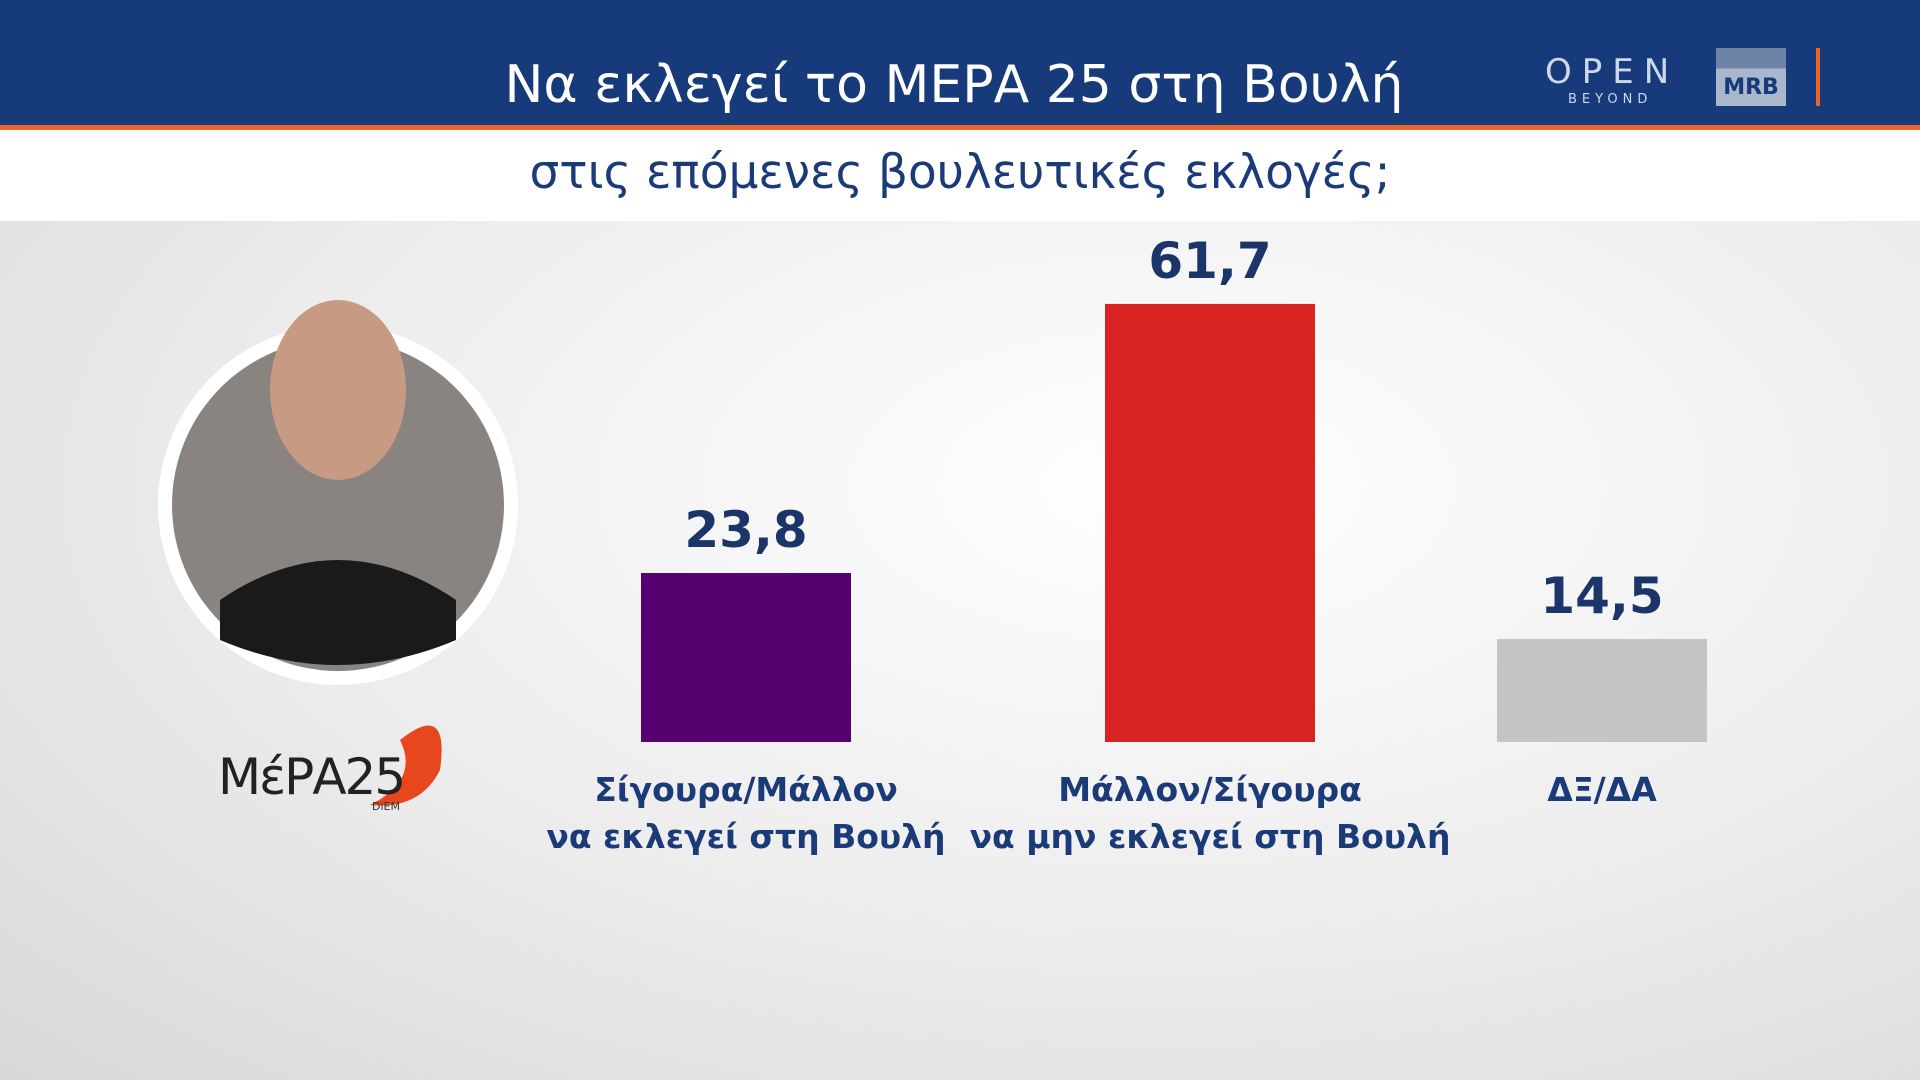 The width and height of the screenshot is (1920, 1080). What do you see at coordinates (954, 85) in the screenshot?
I see `chart-title: Να εκλεγεί το ΜΕΡΑ 25 στη Βουλή` at bounding box center [954, 85].